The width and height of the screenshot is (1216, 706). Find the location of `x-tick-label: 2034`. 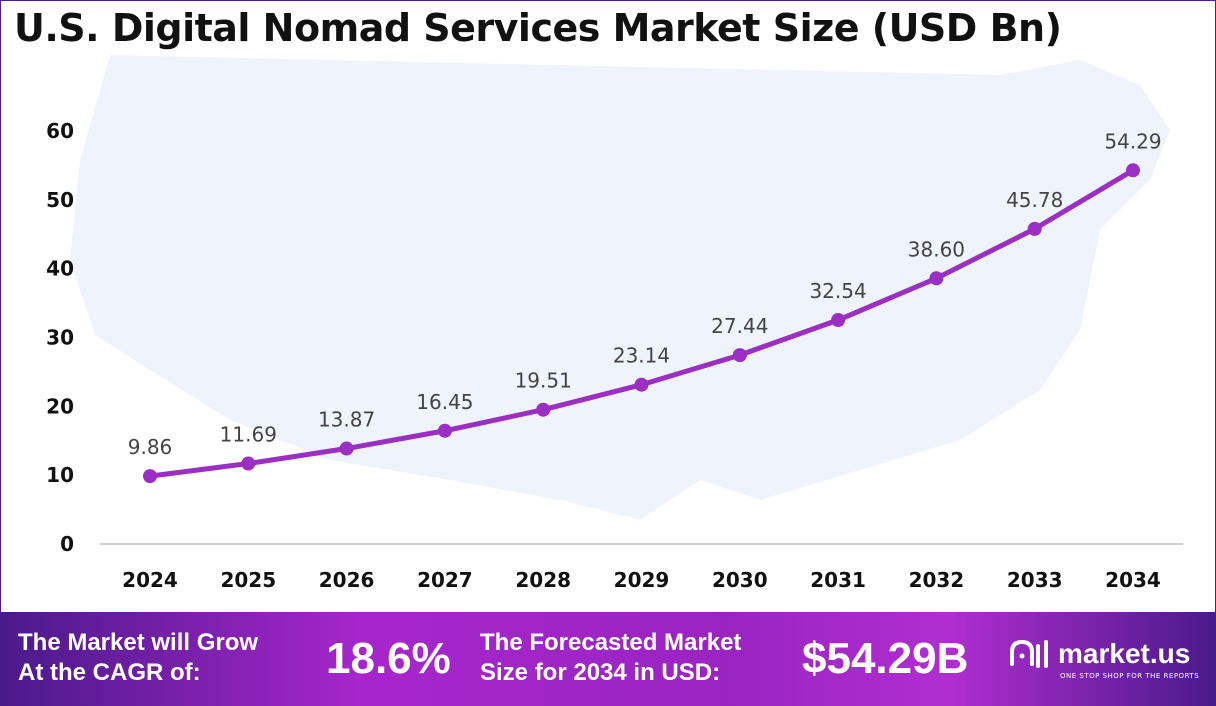

x-tick-label: 2034 is located at coordinates (1133, 580).